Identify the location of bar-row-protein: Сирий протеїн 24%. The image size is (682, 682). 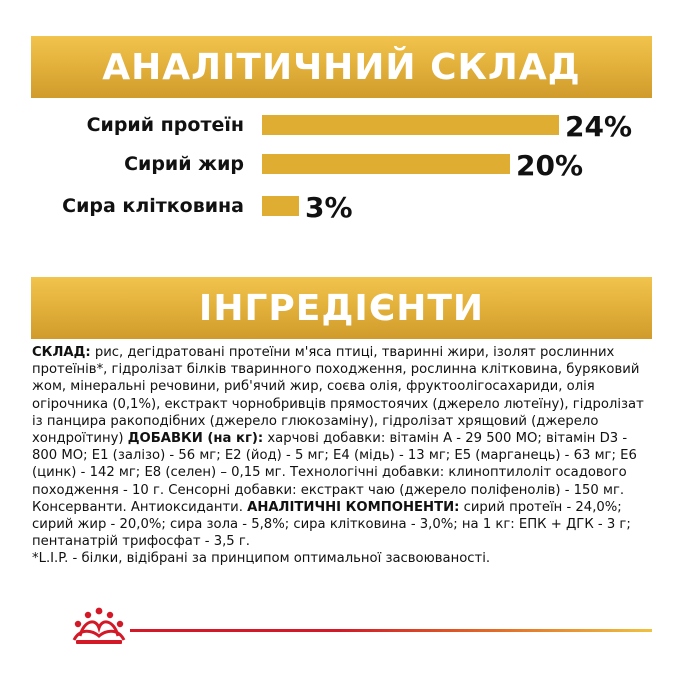
(341, 126).